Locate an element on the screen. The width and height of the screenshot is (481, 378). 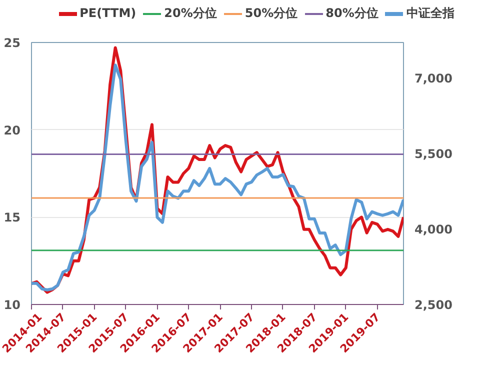
legend-label: 20%分位 is located at coordinates (190, 13).